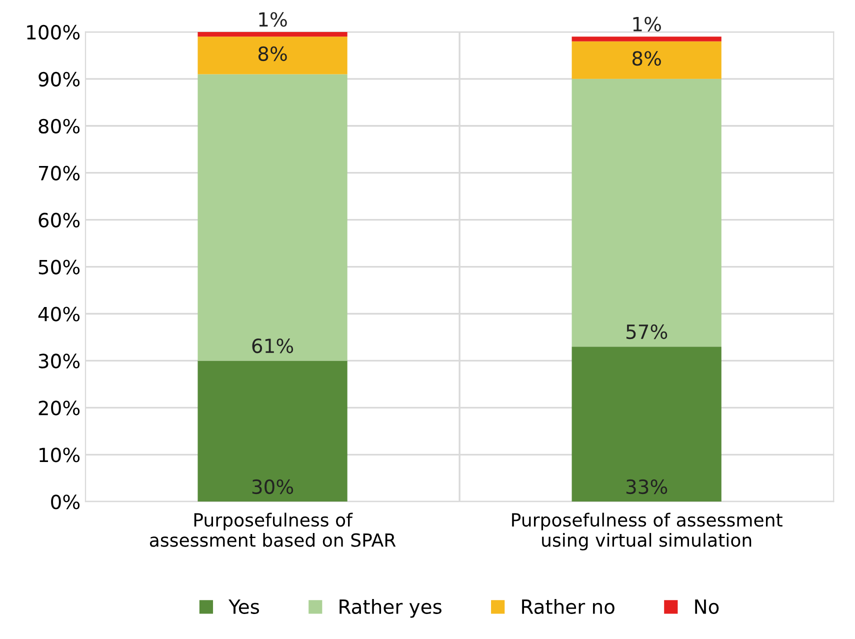 The width and height of the screenshot is (855, 639). I want to click on y-tick-label: 90%, so click(59, 79).